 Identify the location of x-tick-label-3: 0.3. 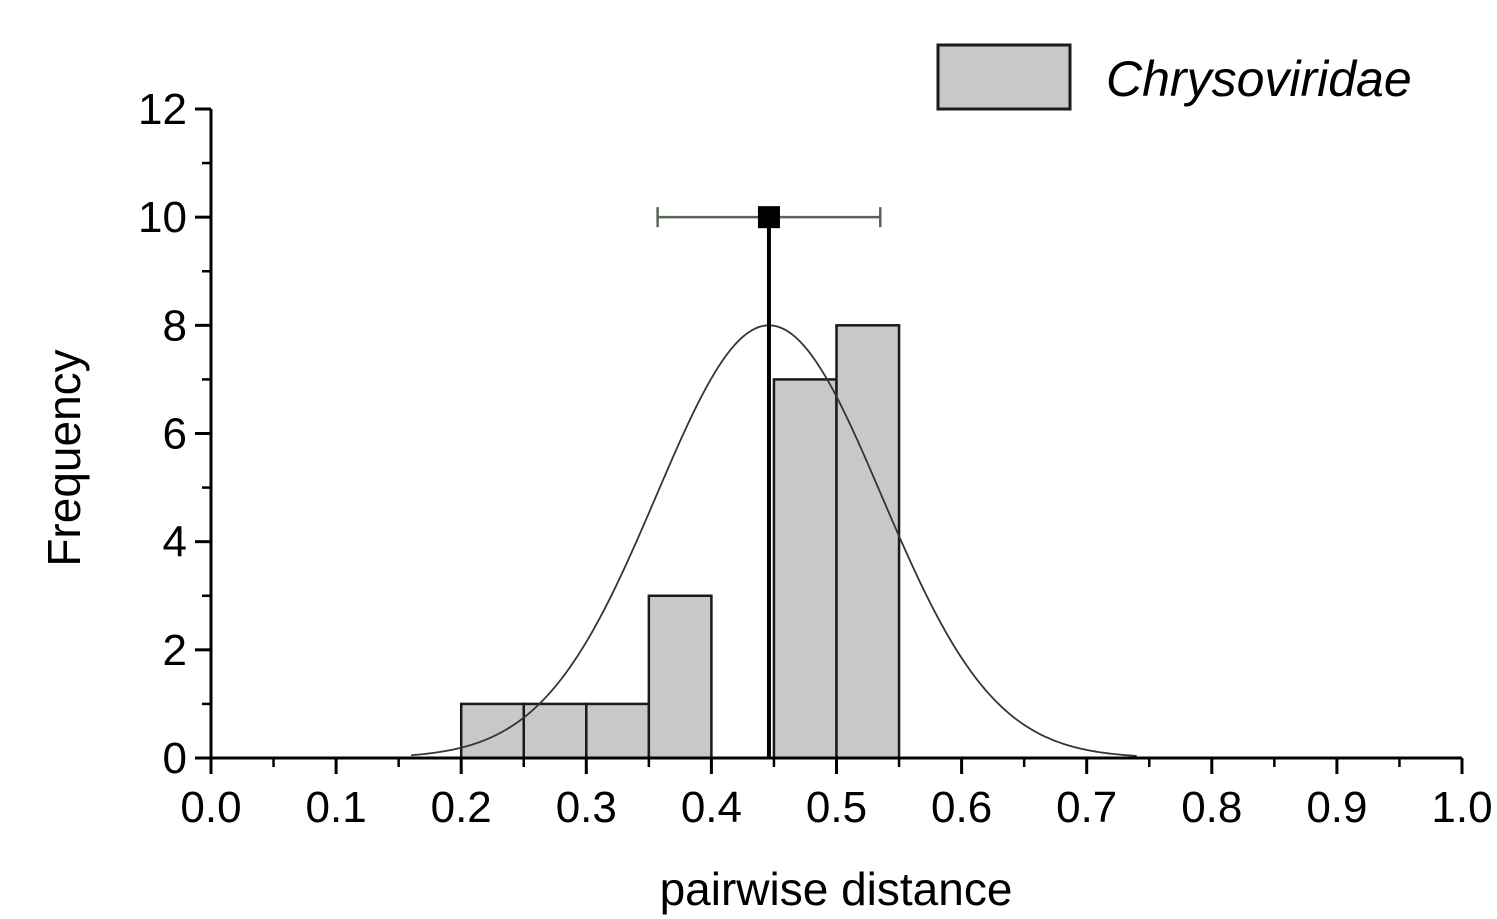
(586, 807).